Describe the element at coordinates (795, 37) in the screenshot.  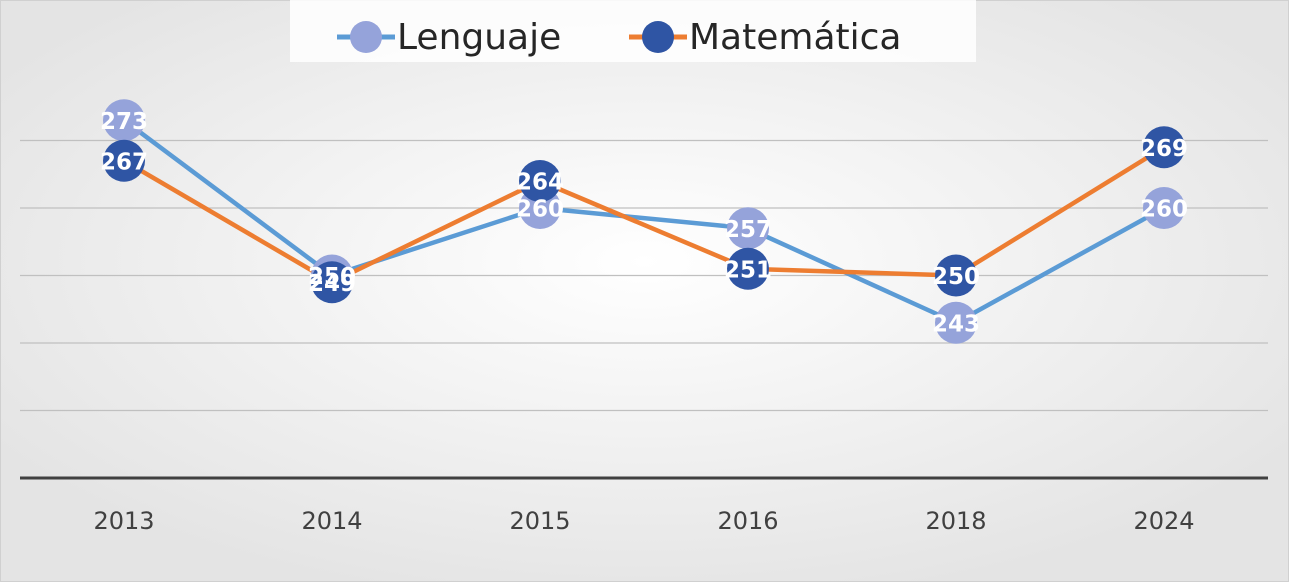
I see `legend-label: Matemática` at that location.